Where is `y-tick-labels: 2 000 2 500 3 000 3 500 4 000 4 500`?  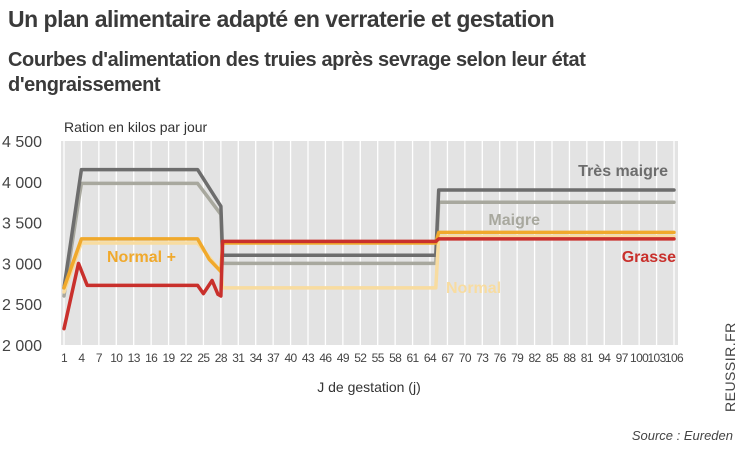 y-tick-labels: 2 000 2 500 3 000 3 500 4 000 4 500 is located at coordinates (22, 244).